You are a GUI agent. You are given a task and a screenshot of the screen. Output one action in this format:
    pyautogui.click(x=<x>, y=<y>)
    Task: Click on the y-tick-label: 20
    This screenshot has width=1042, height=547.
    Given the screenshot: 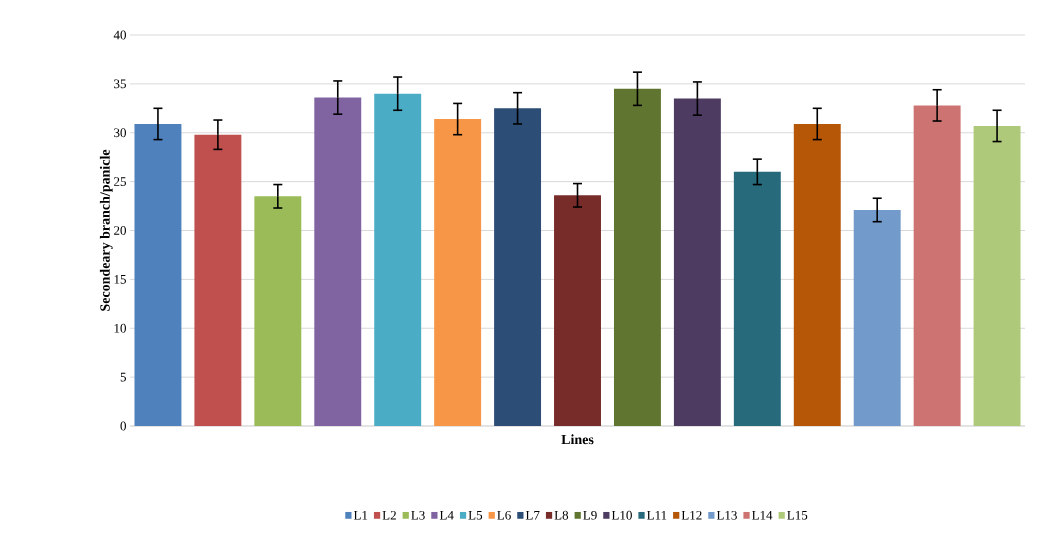 What is the action you would take?
    pyautogui.click(x=120, y=230)
    